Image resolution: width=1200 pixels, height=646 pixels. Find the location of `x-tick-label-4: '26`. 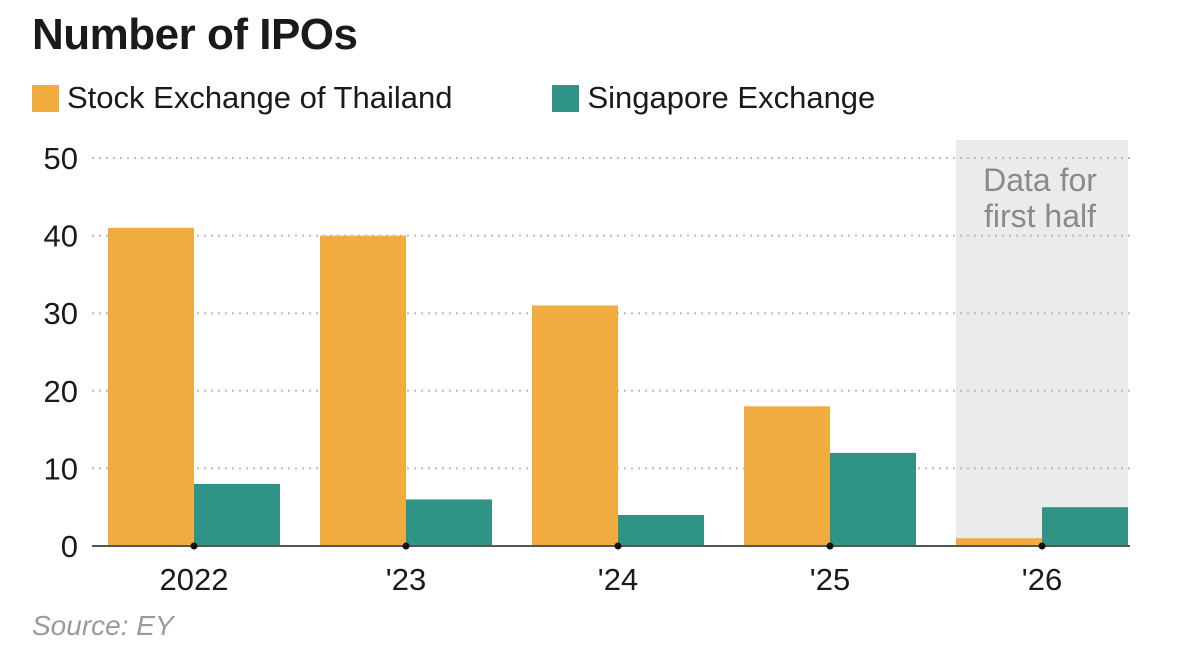

x-tick-label-4: '26 is located at coordinates (1042, 579).